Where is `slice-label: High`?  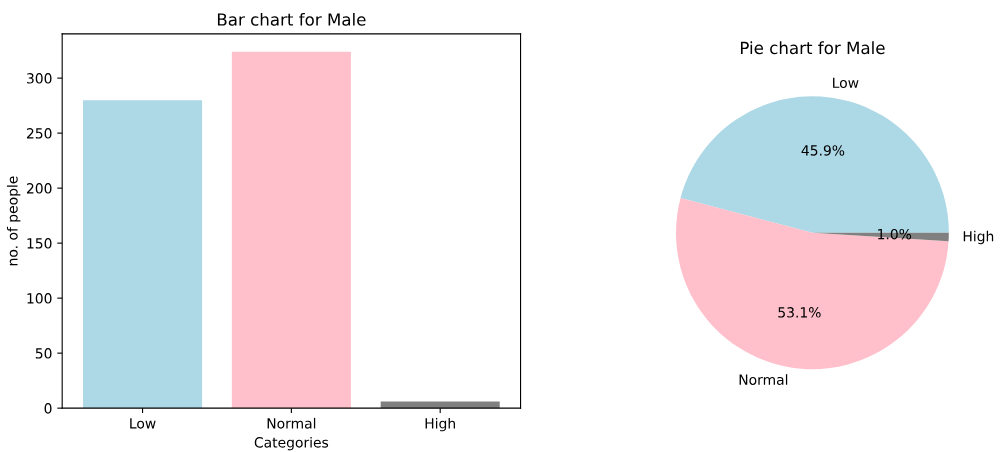 slice-label: High is located at coordinates (978, 237).